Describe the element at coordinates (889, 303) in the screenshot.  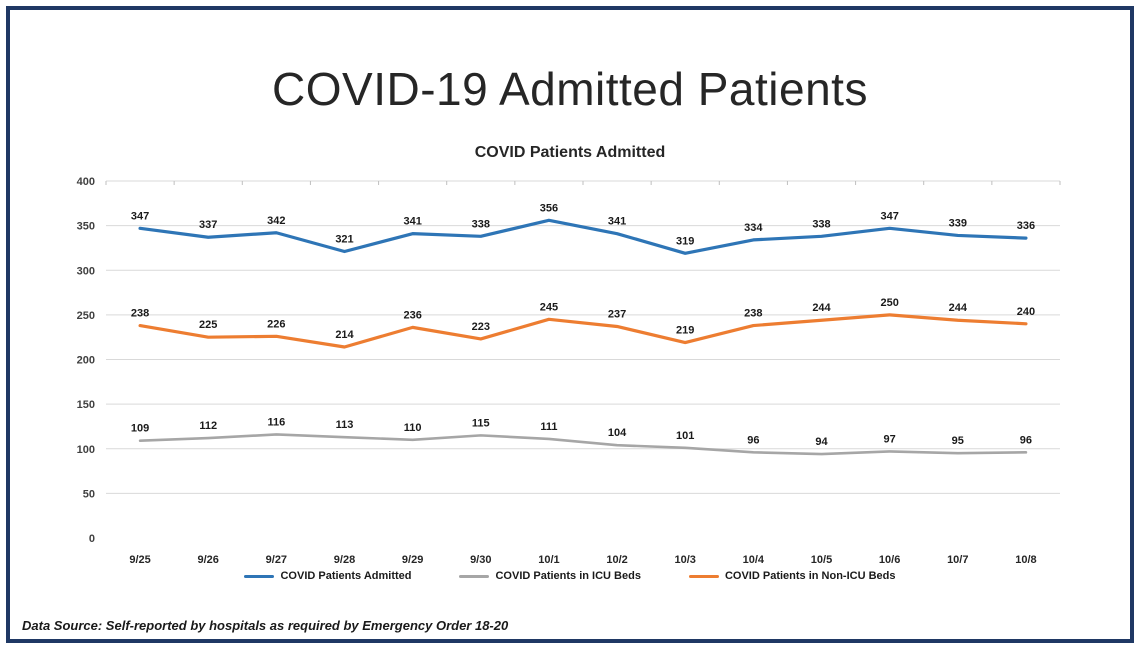
I see `data-label: 250` at that location.